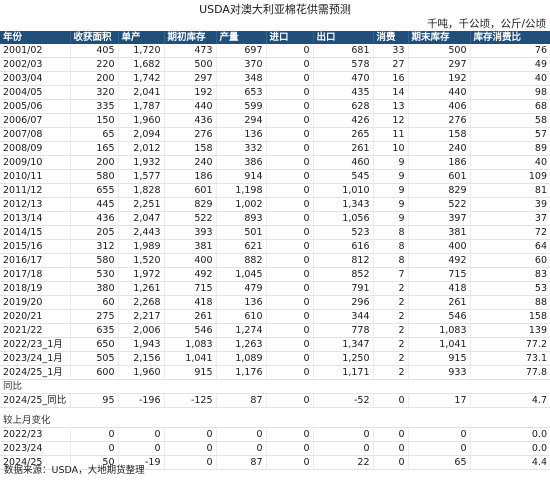  Describe the element at coordinates (509, 176) in the screenshot. I see `table-cell: 109` at that location.